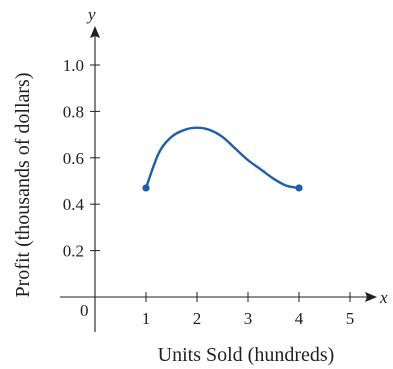  I want to click on y-tick-label: 0.4, so click(74, 204).